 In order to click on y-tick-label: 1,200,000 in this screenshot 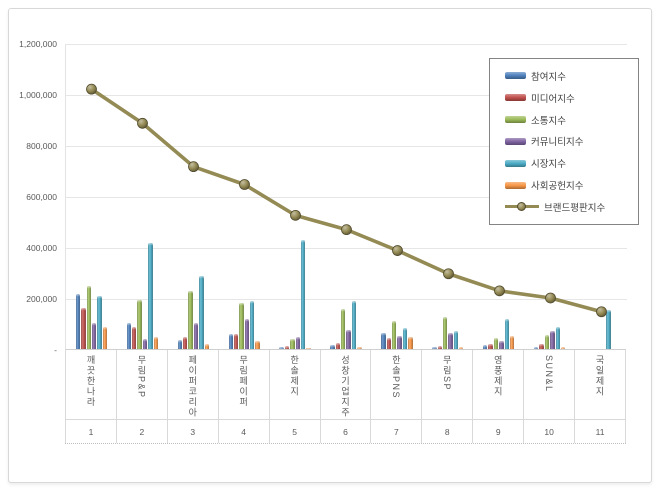, I will do `click(38, 44)`.